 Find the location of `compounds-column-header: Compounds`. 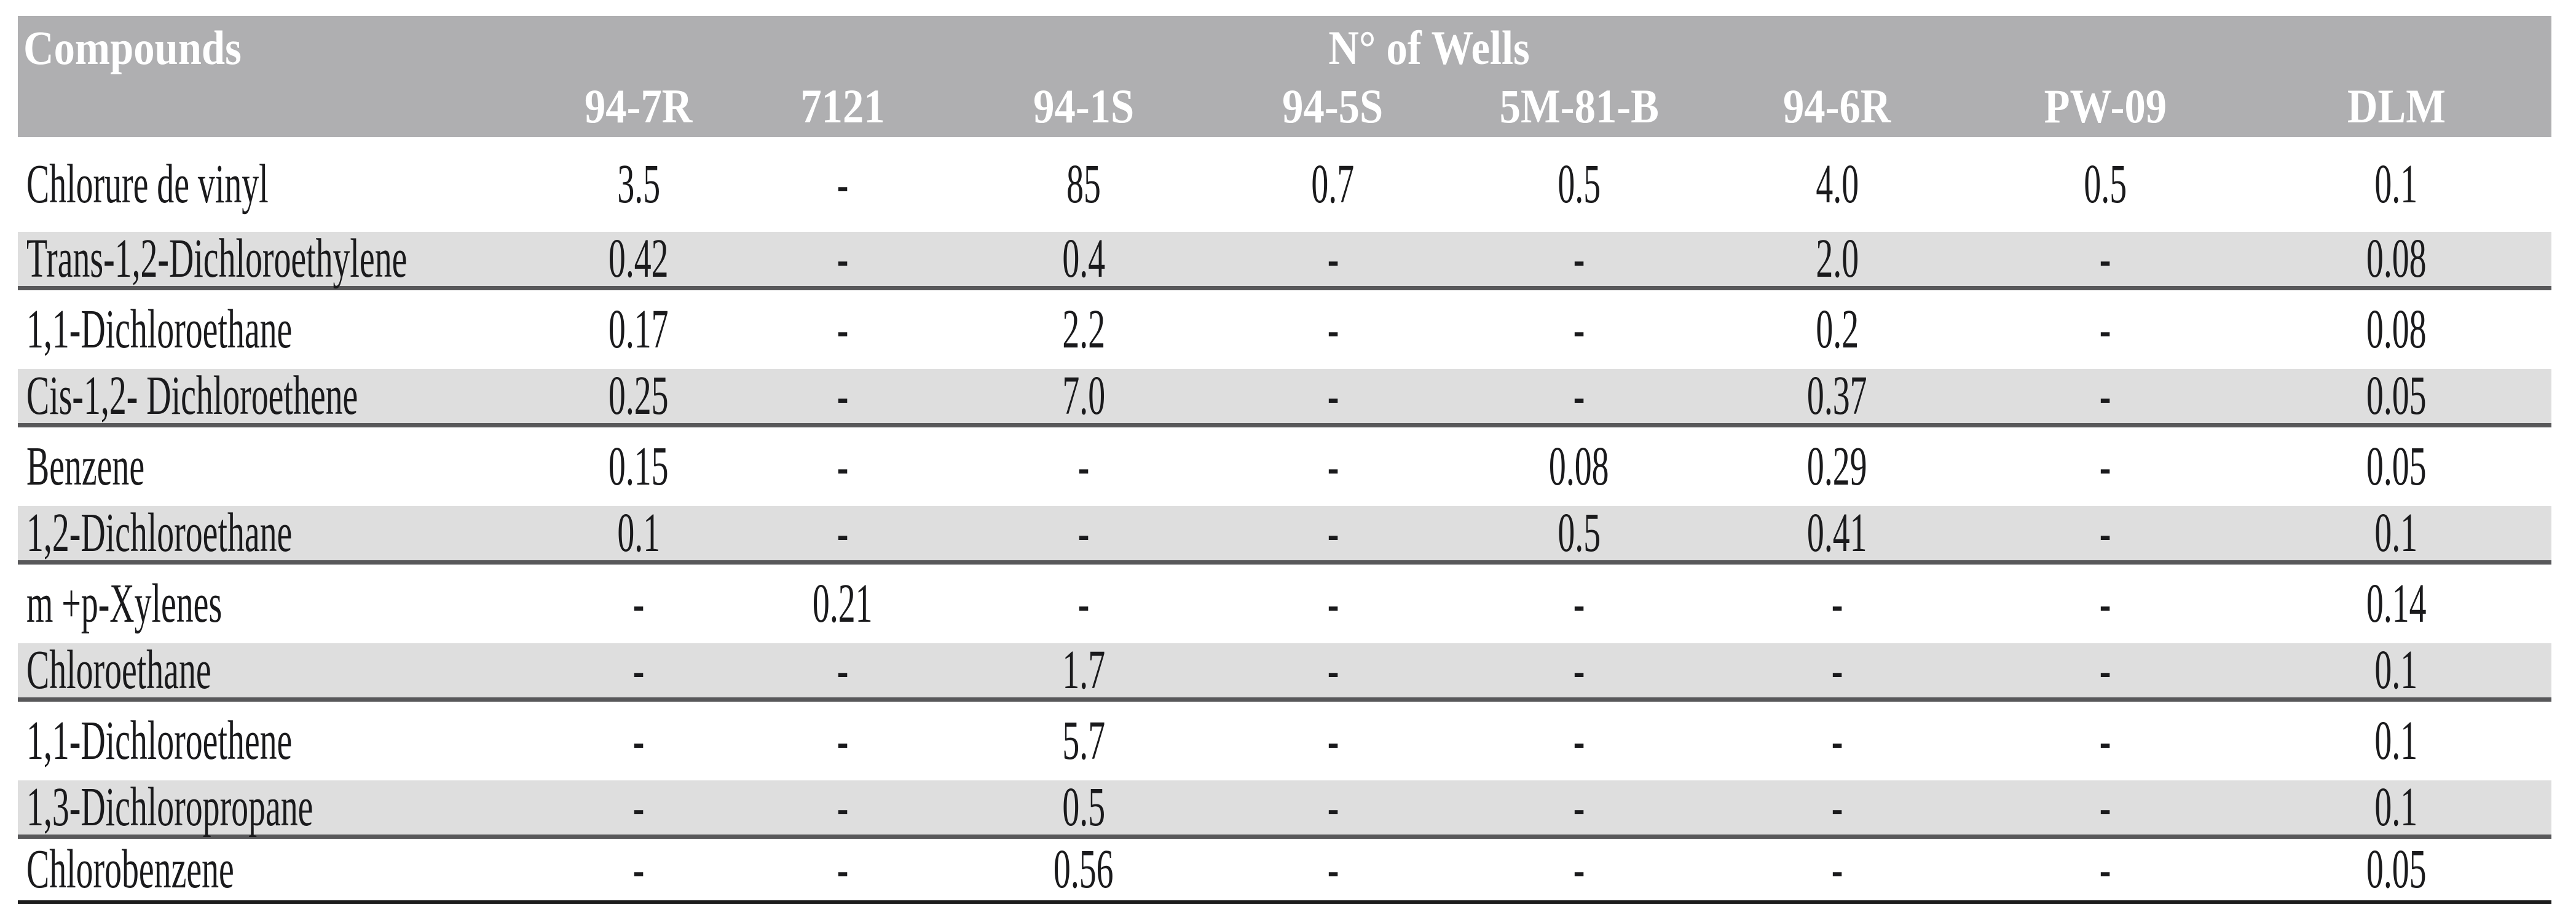

compounds-column-header: Compounds is located at coordinates (282, 76).